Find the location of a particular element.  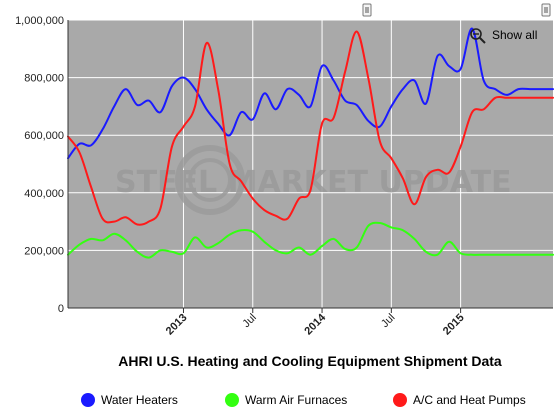

y-tick-label: 600,000 is located at coordinates (44, 136).